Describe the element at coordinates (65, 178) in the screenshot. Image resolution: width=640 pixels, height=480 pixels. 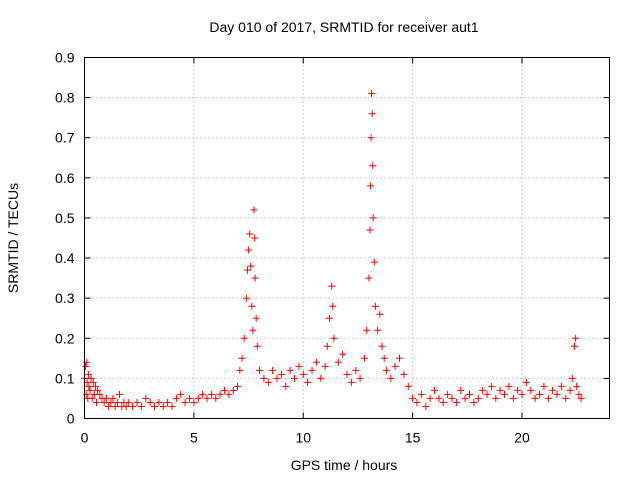
I see `y-tick-label: 0.6` at that location.